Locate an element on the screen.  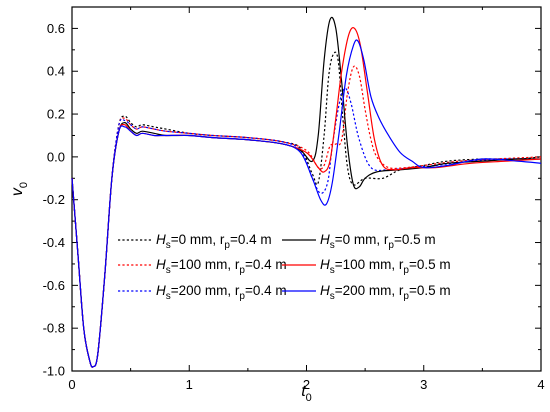
legend-label: Hs=200 mm, rp=0.5 m is located at coordinates (385, 292).